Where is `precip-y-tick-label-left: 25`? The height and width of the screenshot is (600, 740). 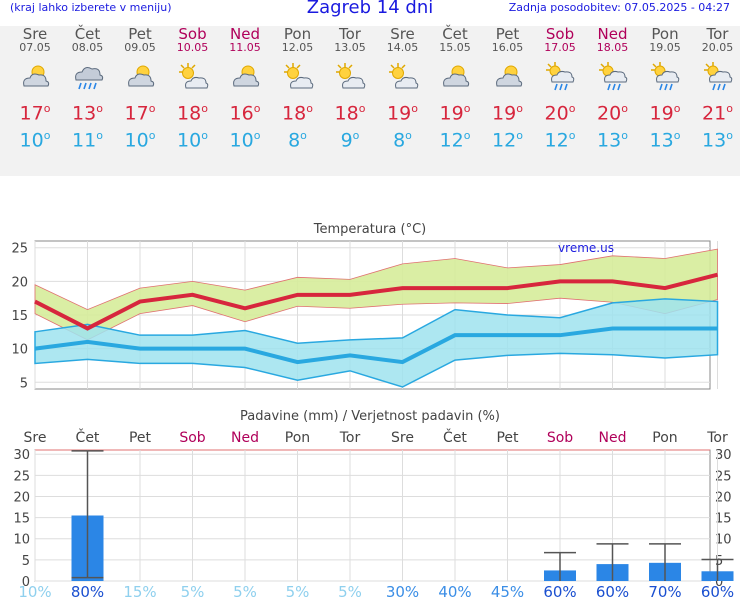 precip-y-tick-label-left: 25 is located at coordinates (21, 476).